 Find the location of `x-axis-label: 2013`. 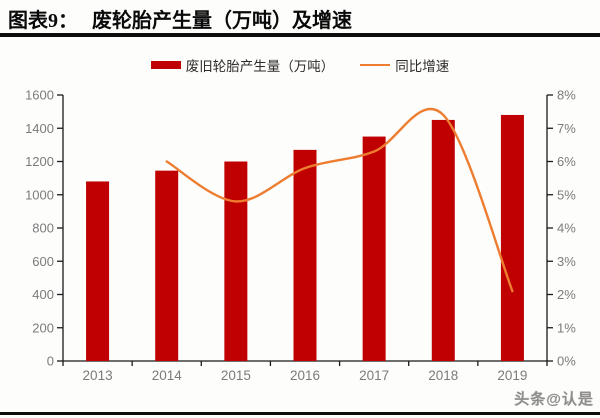

x-axis-label: 2013 is located at coordinates (98, 375).